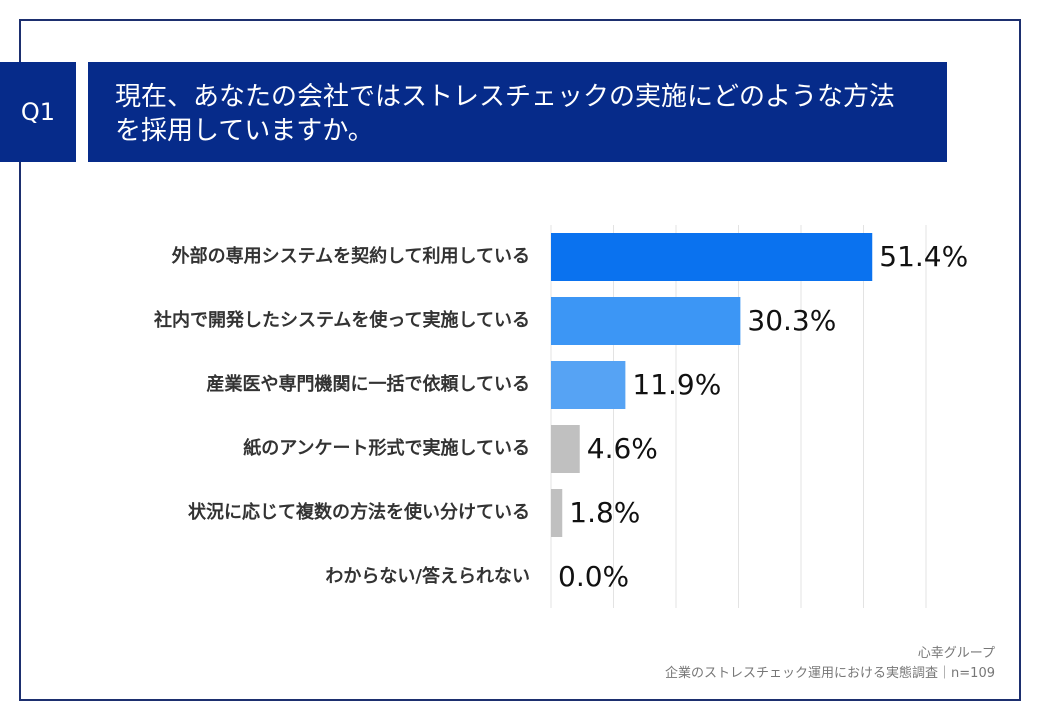 Image resolution: width=1040 pixels, height=720 pixels. What do you see at coordinates (594, 576) in the screenshot?
I see `data-label: 0.0%` at bounding box center [594, 576].